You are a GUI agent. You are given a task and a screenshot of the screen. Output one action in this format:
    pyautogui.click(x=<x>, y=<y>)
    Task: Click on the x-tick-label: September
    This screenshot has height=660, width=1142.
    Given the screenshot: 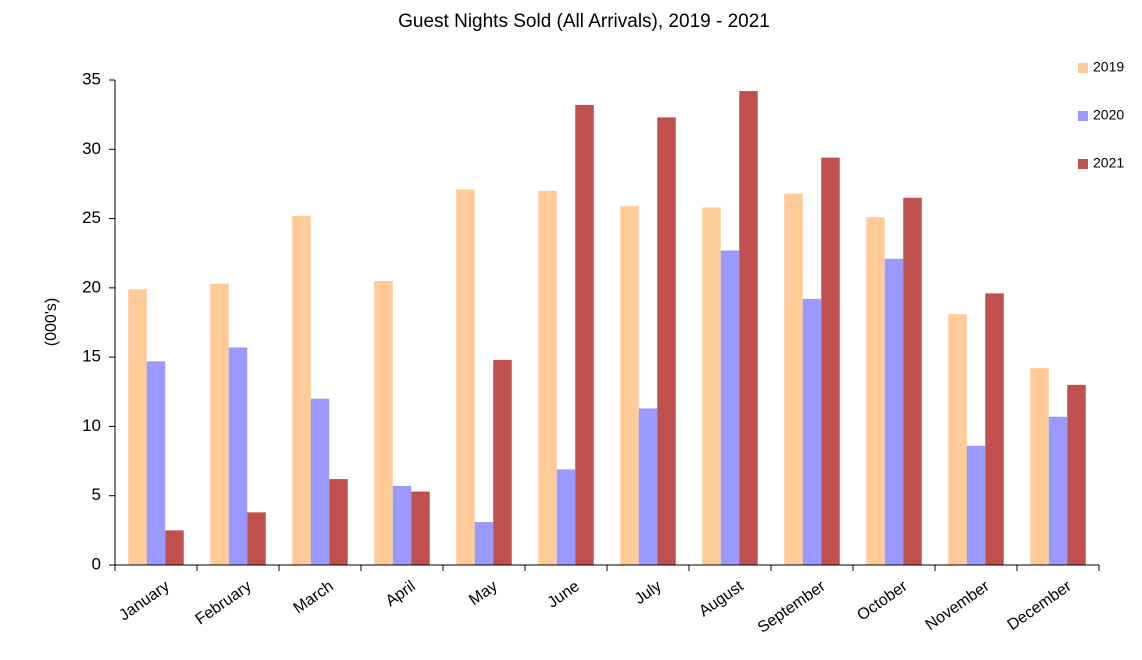 What is the action you would take?
    pyautogui.click(x=792, y=606)
    